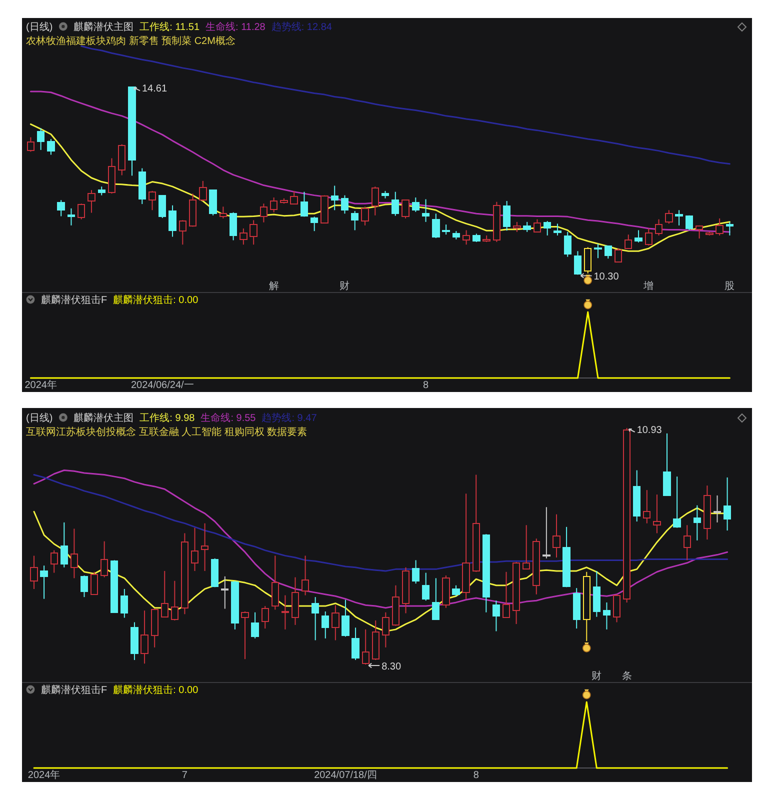  I want to click on text: 趋势线: 9.47, so click(290, 418).